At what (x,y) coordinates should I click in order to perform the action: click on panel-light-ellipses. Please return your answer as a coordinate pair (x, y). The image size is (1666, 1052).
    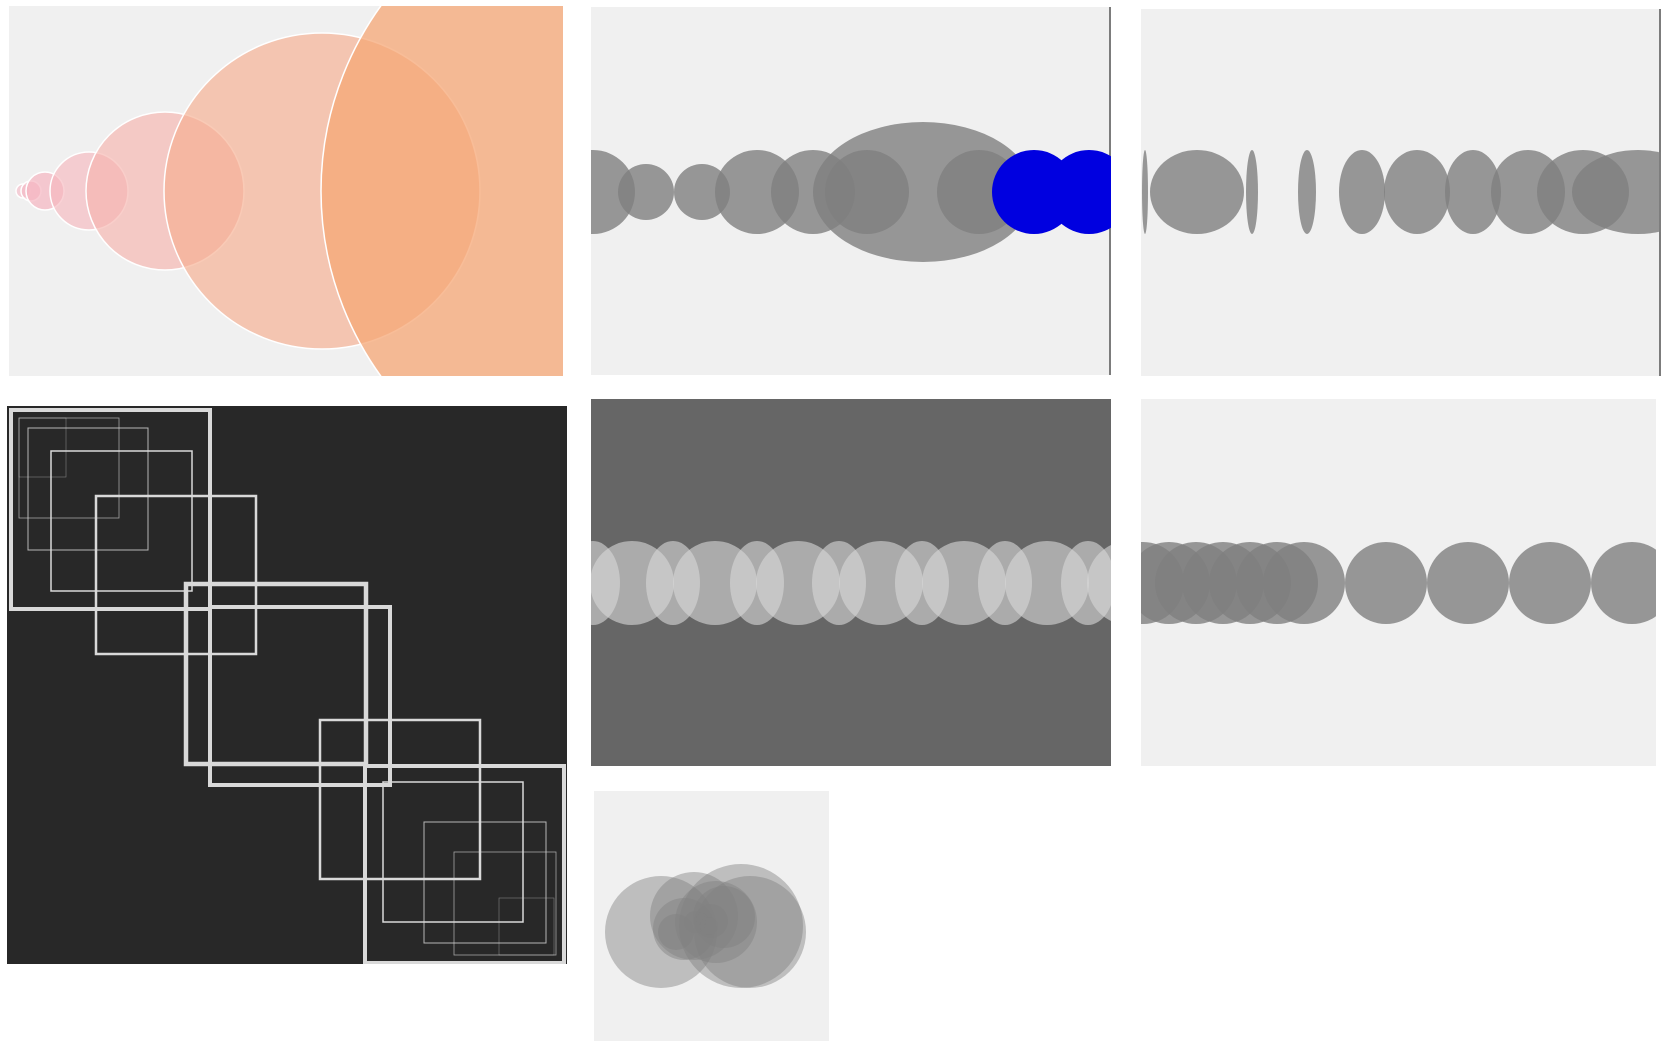
    Looking at the image, I should click on (851, 582).